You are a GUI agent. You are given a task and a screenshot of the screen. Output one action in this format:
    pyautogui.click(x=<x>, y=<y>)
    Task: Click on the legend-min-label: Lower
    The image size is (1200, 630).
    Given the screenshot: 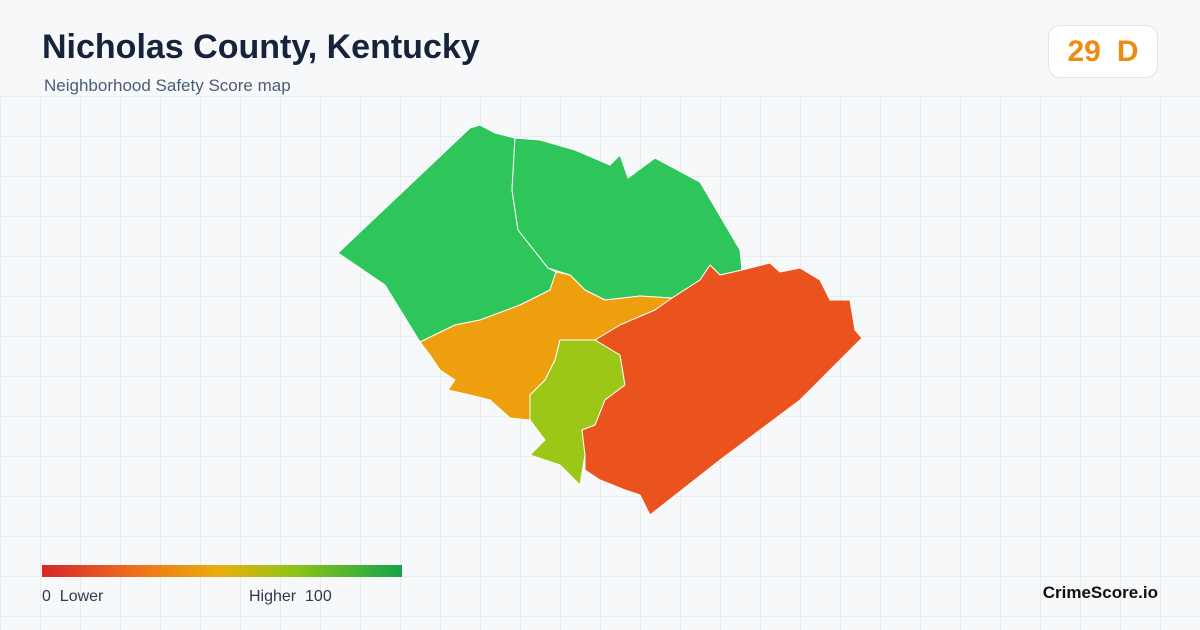 What is the action you would take?
    pyautogui.click(x=81, y=596)
    